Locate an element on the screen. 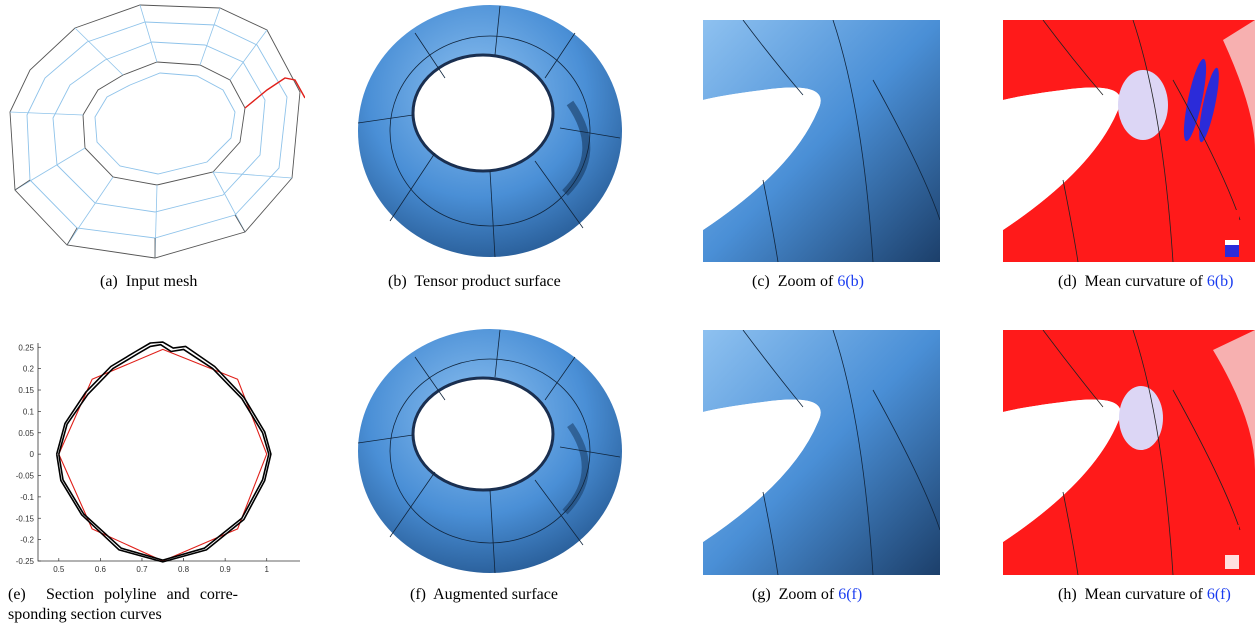  y-tick-label: -0.1 is located at coordinates (27, 497).